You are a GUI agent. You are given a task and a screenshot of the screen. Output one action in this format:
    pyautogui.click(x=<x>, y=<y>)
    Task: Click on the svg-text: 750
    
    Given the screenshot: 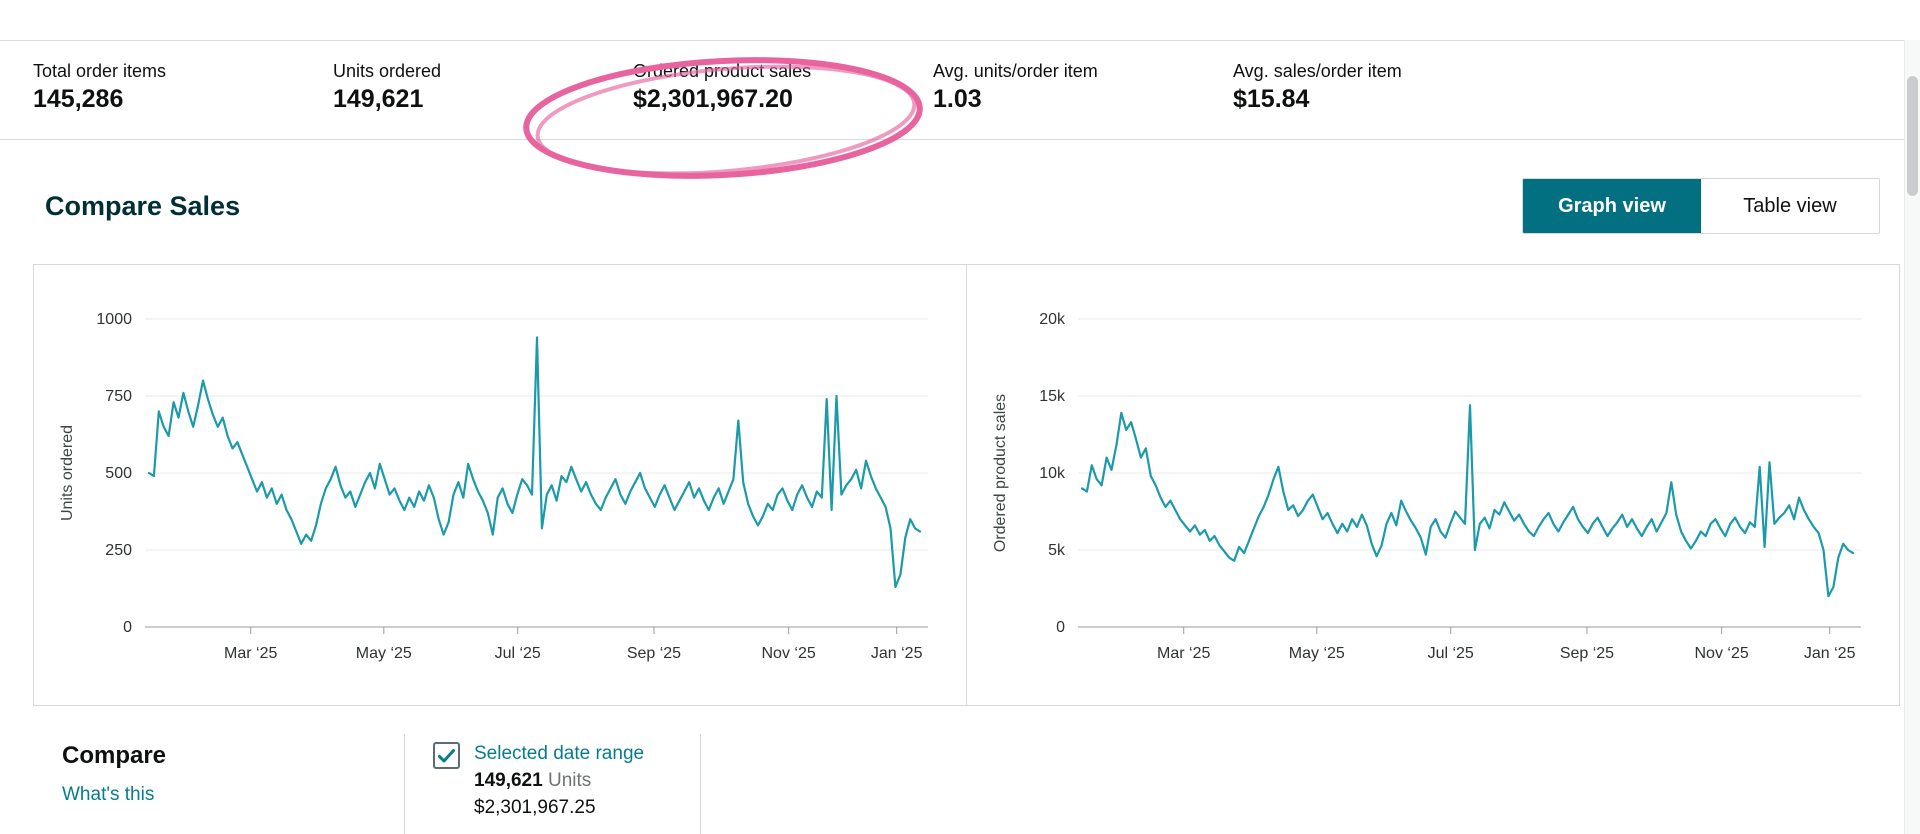 What is the action you would take?
    pyautogui.click(x=118, y=396)
    